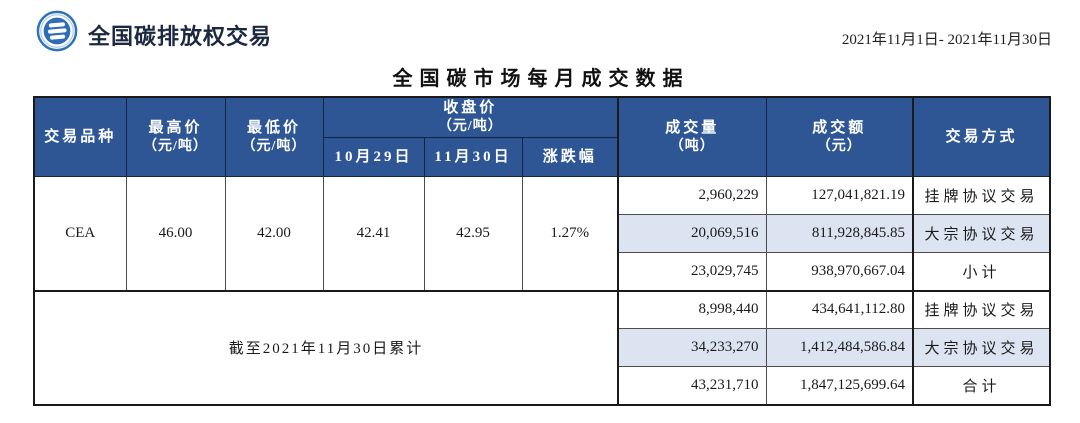  What do you see at coordinates (692, 272) in the screenshot?
I see `cell-volume: 23,029,745` at bounding box center [692, 272].